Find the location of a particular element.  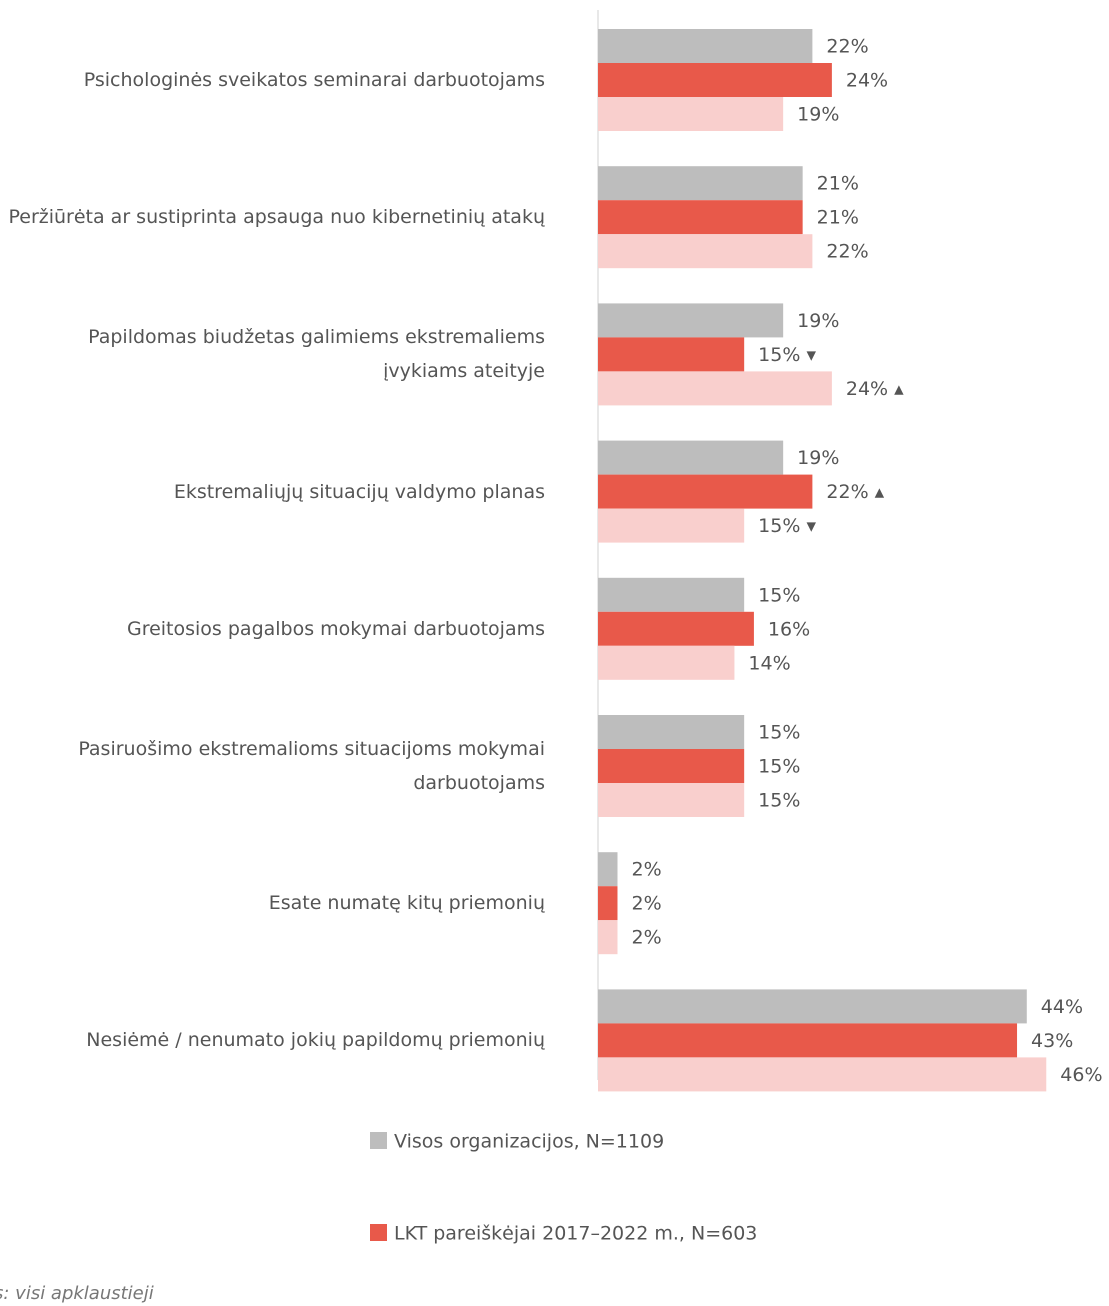

value-label: 24% ▴ is located at coordinates (875, 389).